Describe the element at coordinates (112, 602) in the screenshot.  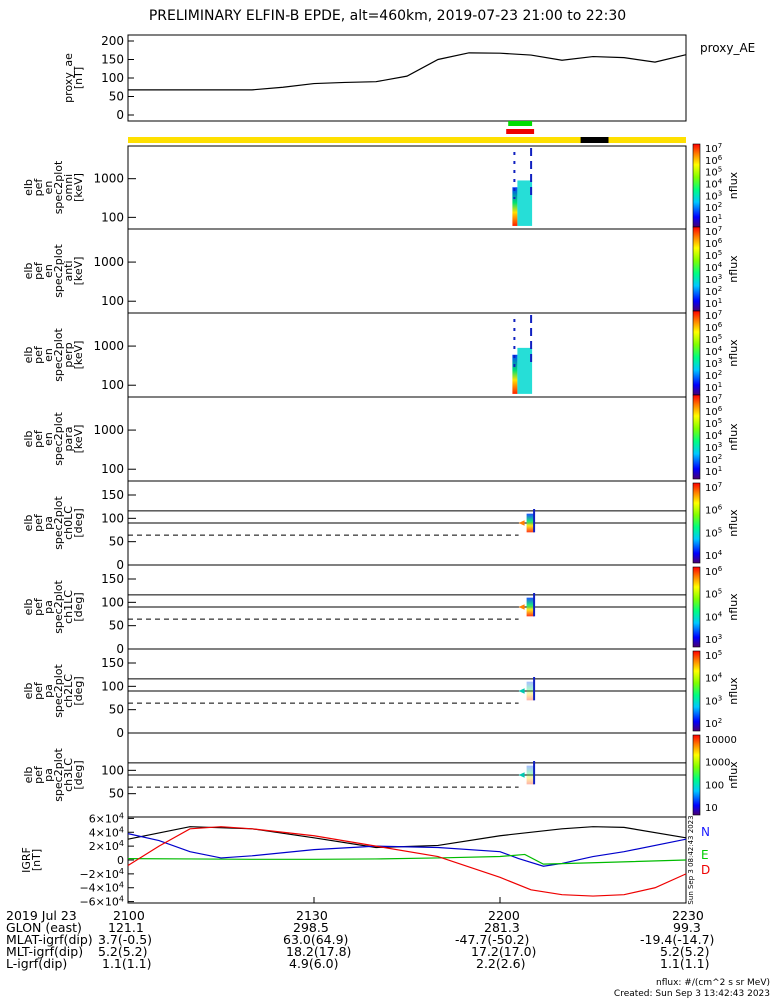
I see `pa-ch1LC-ytick-label: 100` at that location.